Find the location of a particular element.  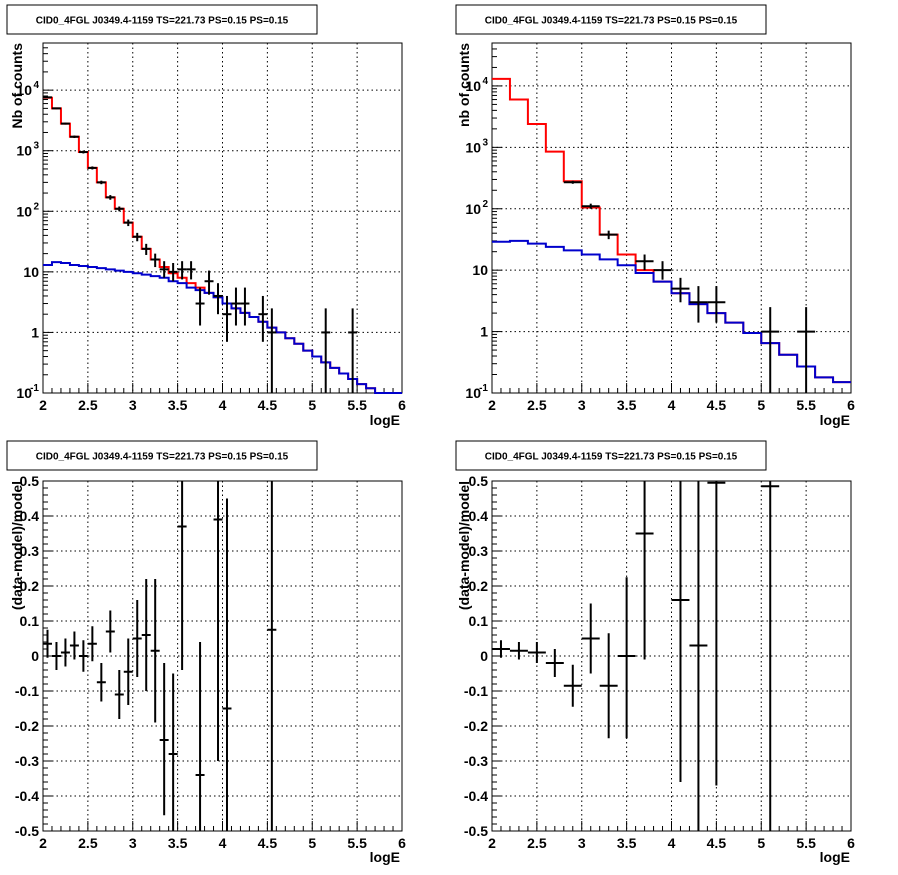

y-tick-label: 0.1 is located at coordinates (30, 621).